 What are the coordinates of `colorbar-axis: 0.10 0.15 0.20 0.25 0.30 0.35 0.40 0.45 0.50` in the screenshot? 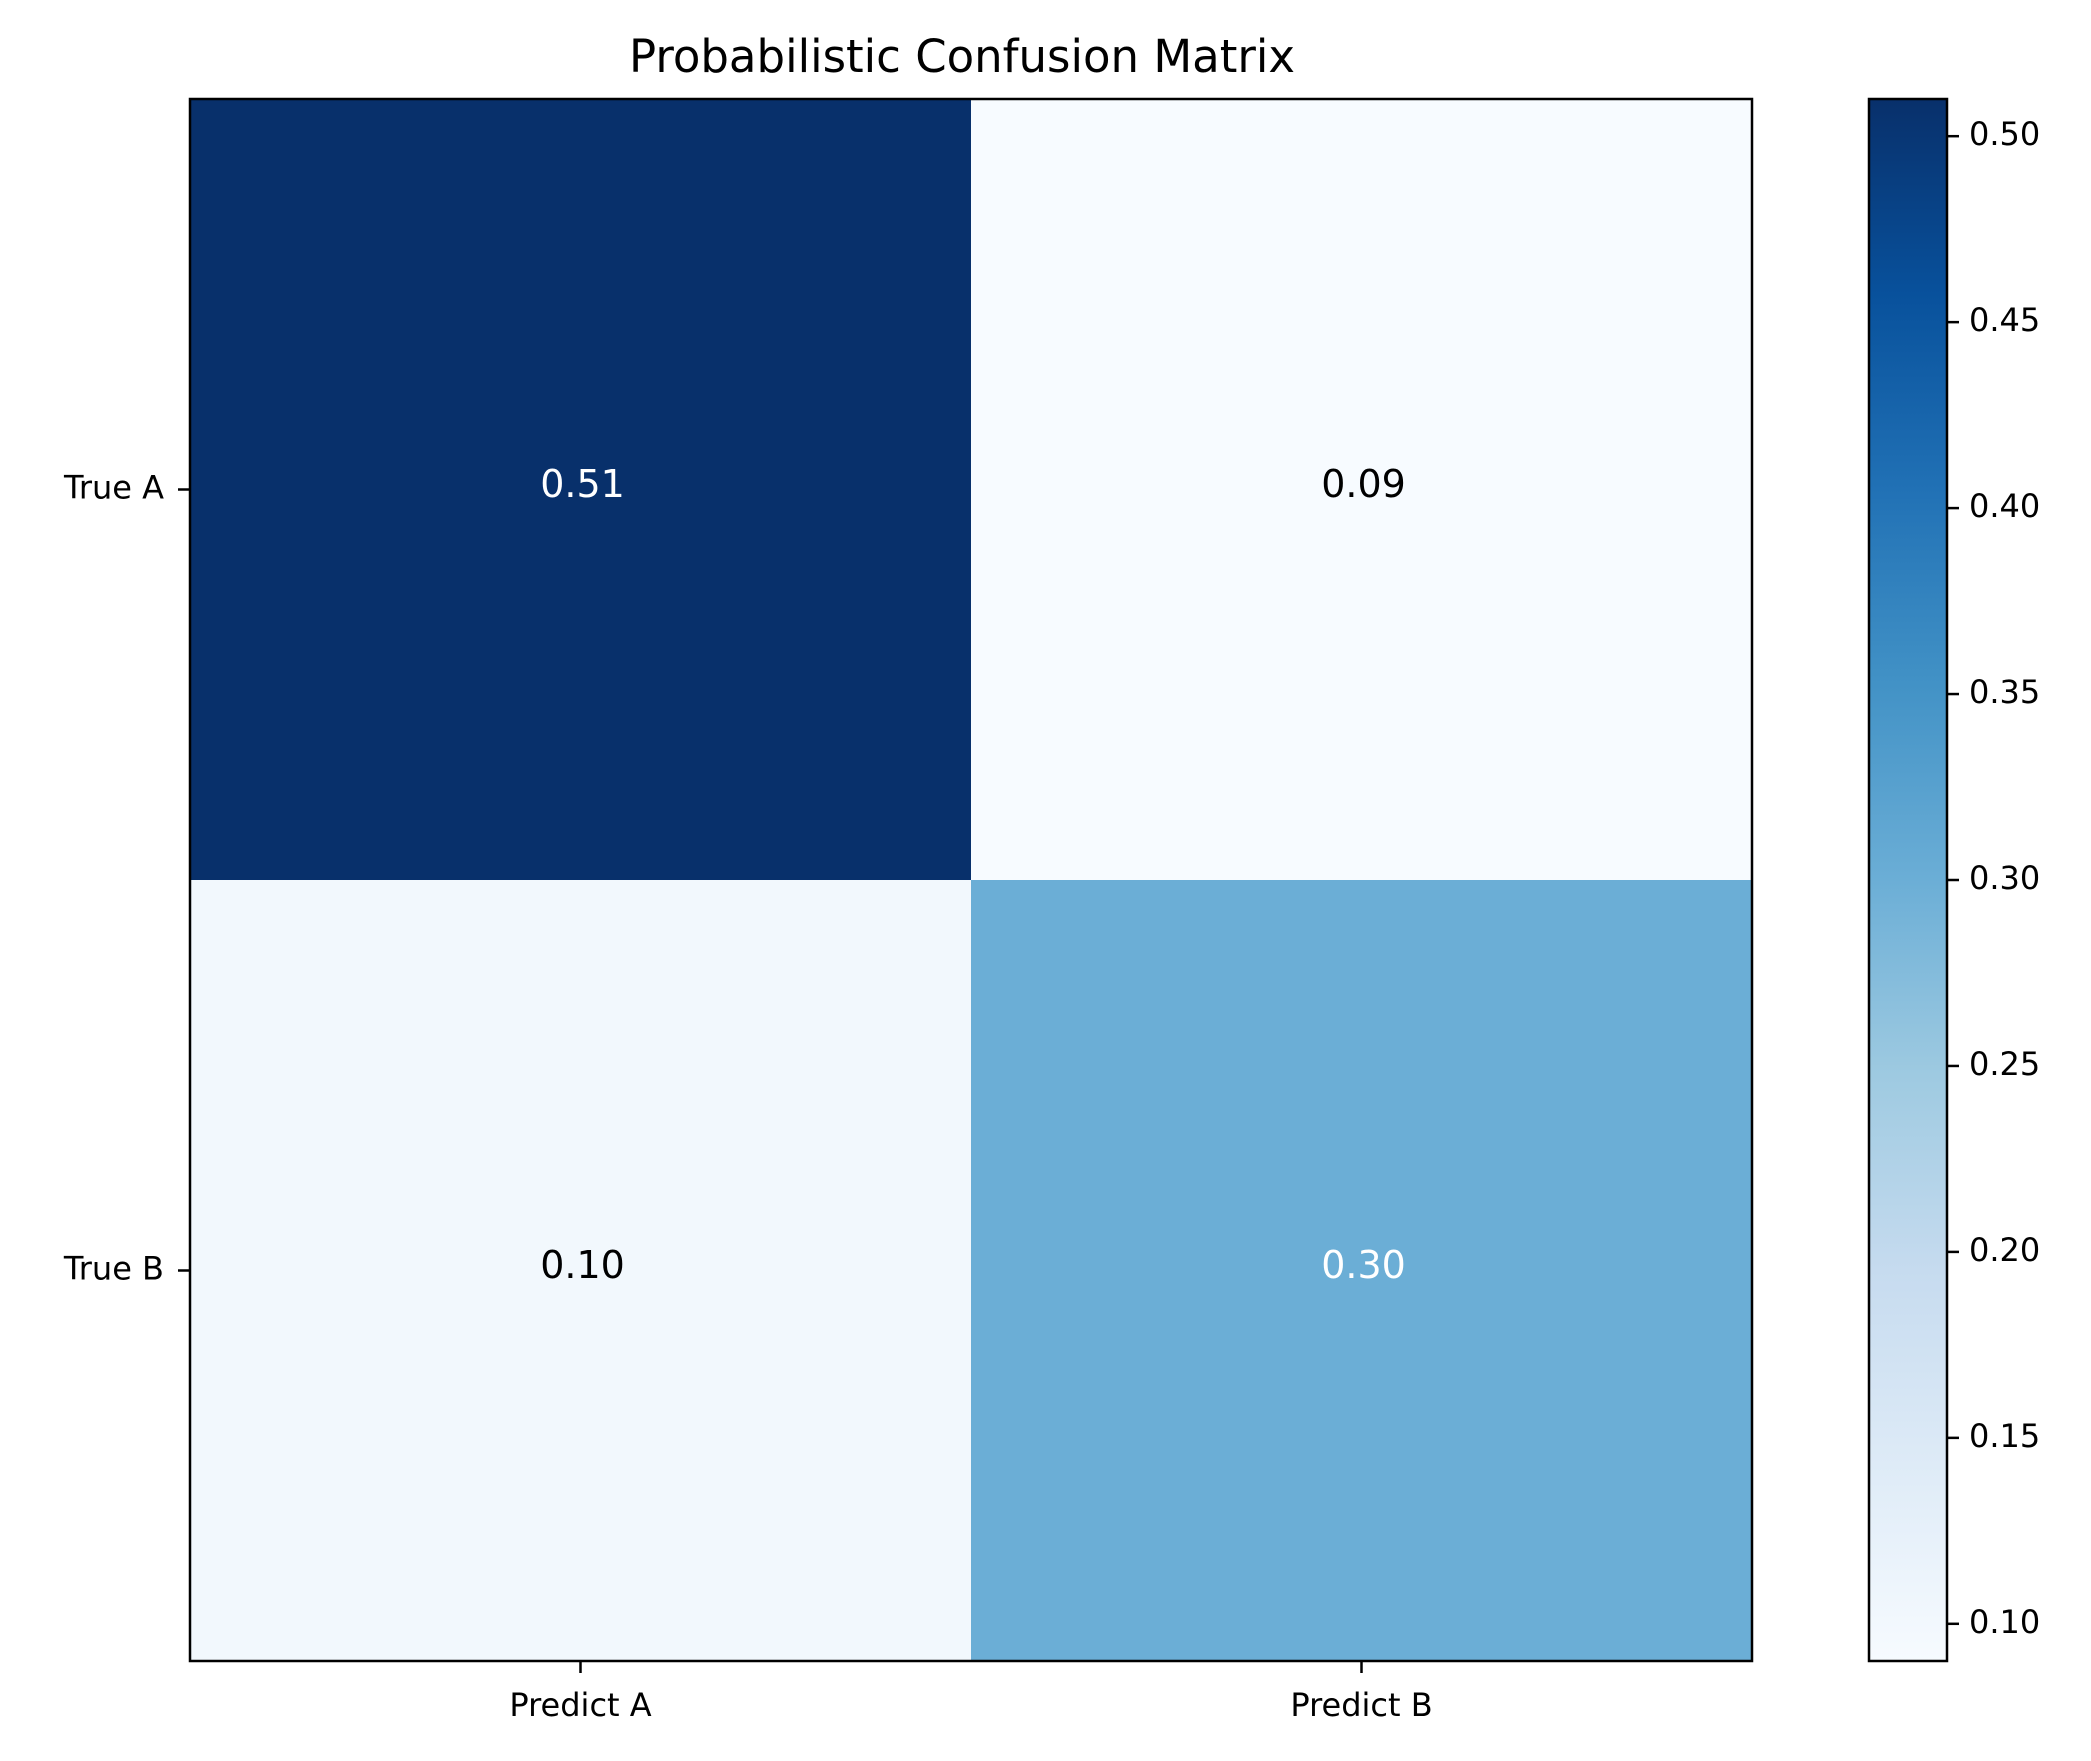 It's located at (1993, 878).